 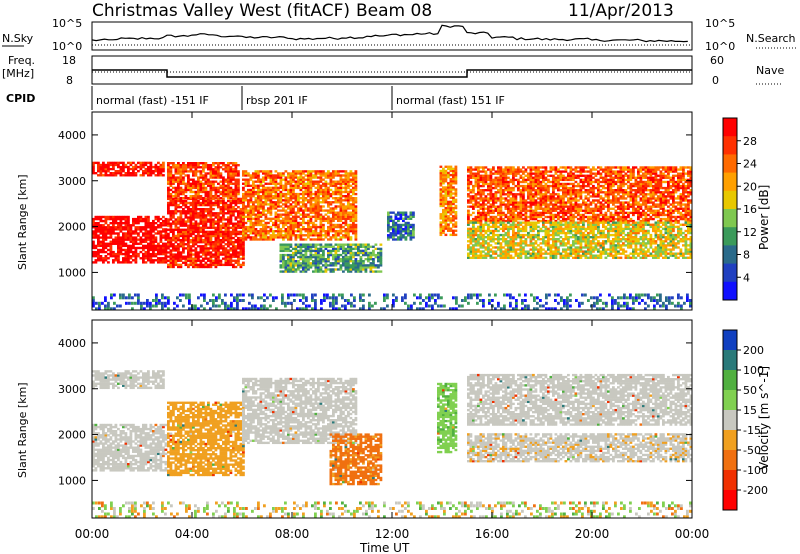 What do you see at coordinates (18, 73) in the screenshot?
I see `freq-unit-label: [MHz]` at bounding box center [18, 73].